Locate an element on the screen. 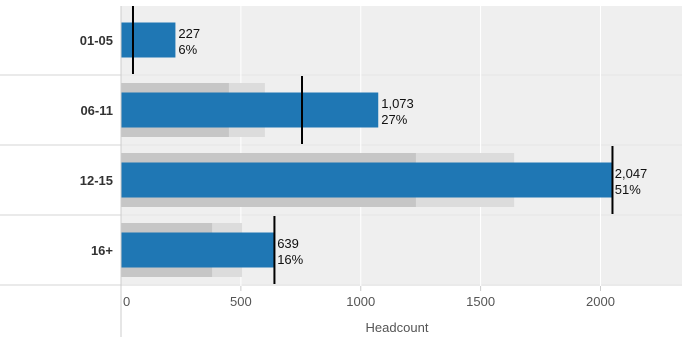 The height and width of the screenshot is (337, 682). percent-label: 27% is located at coordinates (394, 119).